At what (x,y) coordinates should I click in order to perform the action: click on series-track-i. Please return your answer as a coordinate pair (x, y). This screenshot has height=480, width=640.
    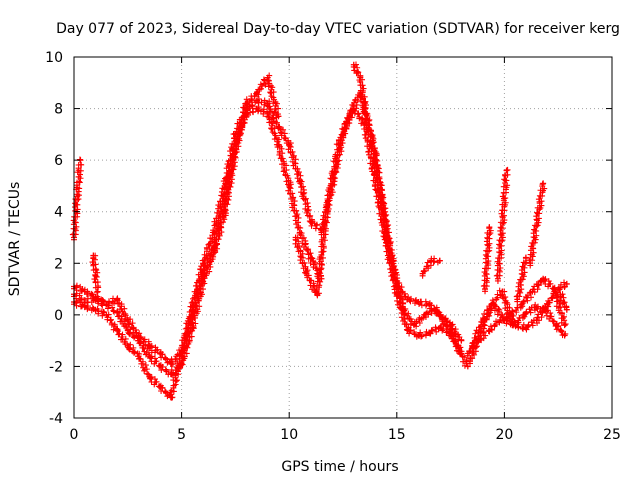
    Looking at the image, I should click on (519, 315).